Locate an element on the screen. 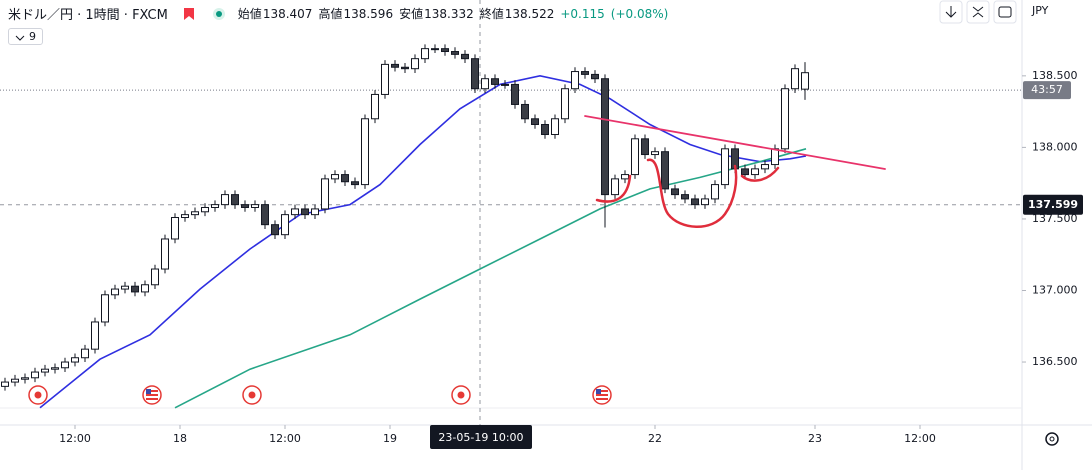 Image resolution: width=1092 pixels, height=470 pixels. y-tick-label: 137.000 is located at coordinates (1055, 289).